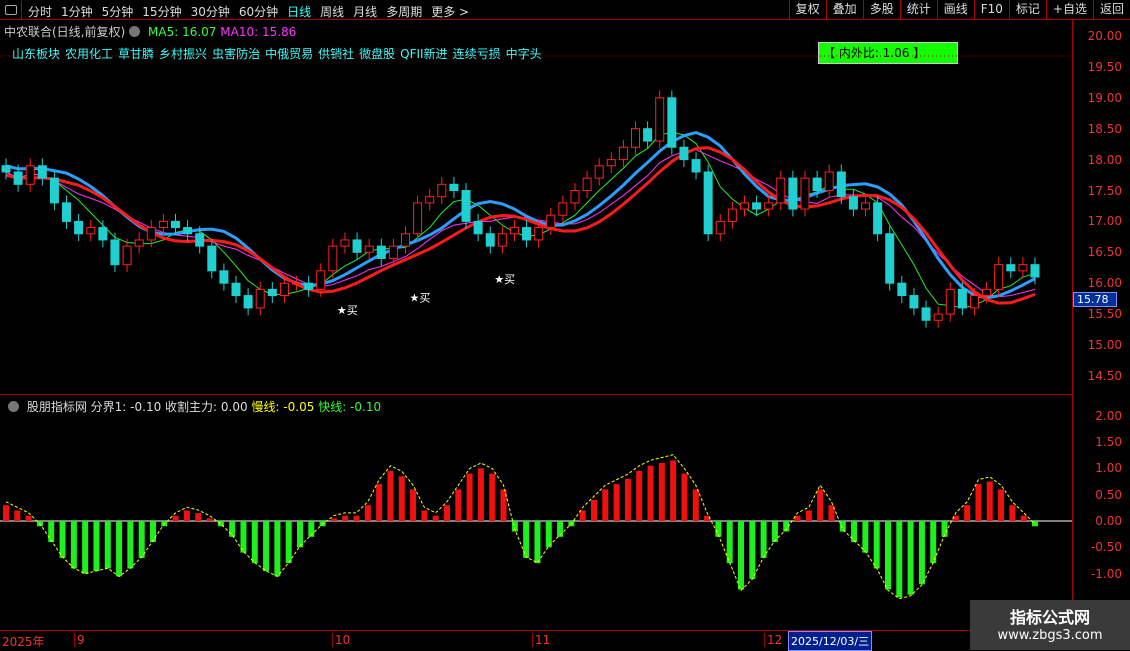 This screenshot has width=1130, height=651. I want to click on toolbar-button: 多股, so click(881, 10).